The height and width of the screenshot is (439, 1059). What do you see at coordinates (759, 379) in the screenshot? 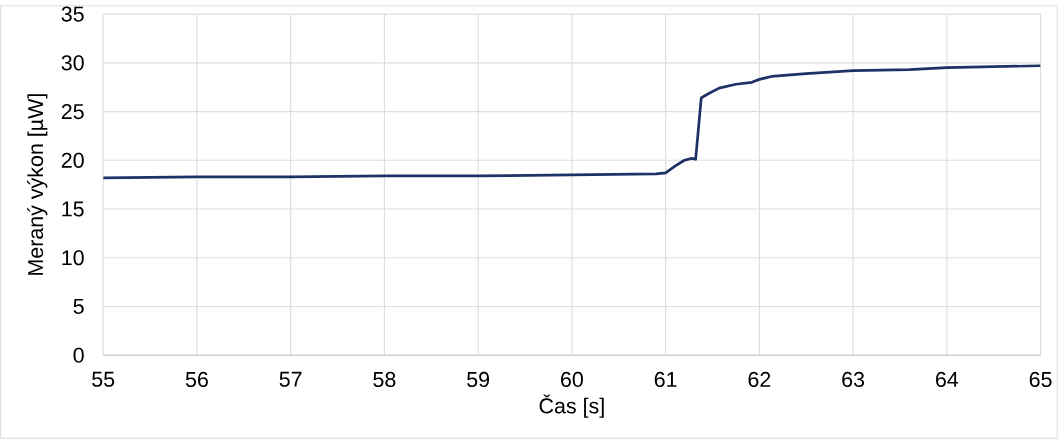
I see `x-tick-label: 62` at bounding box center [759, 379].